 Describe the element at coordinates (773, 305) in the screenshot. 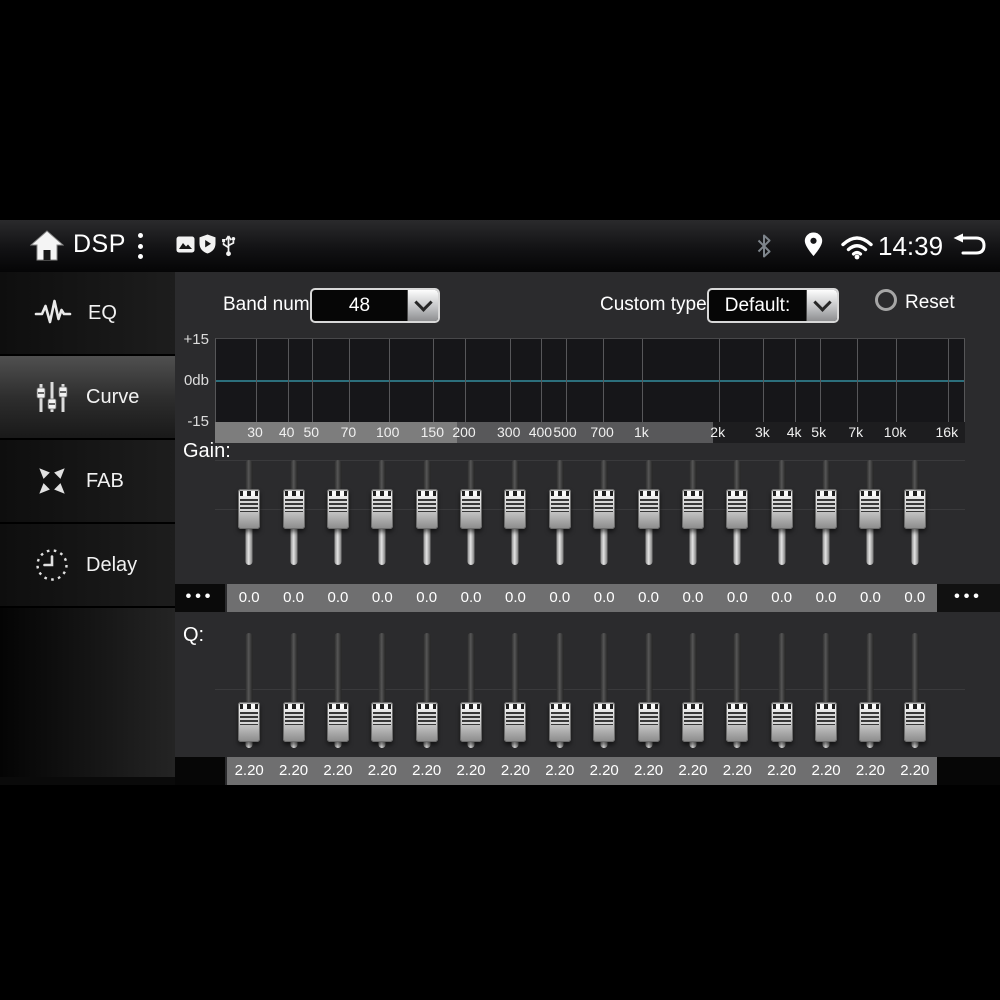

I see `custom-type-dropdown: Default:` at that location.